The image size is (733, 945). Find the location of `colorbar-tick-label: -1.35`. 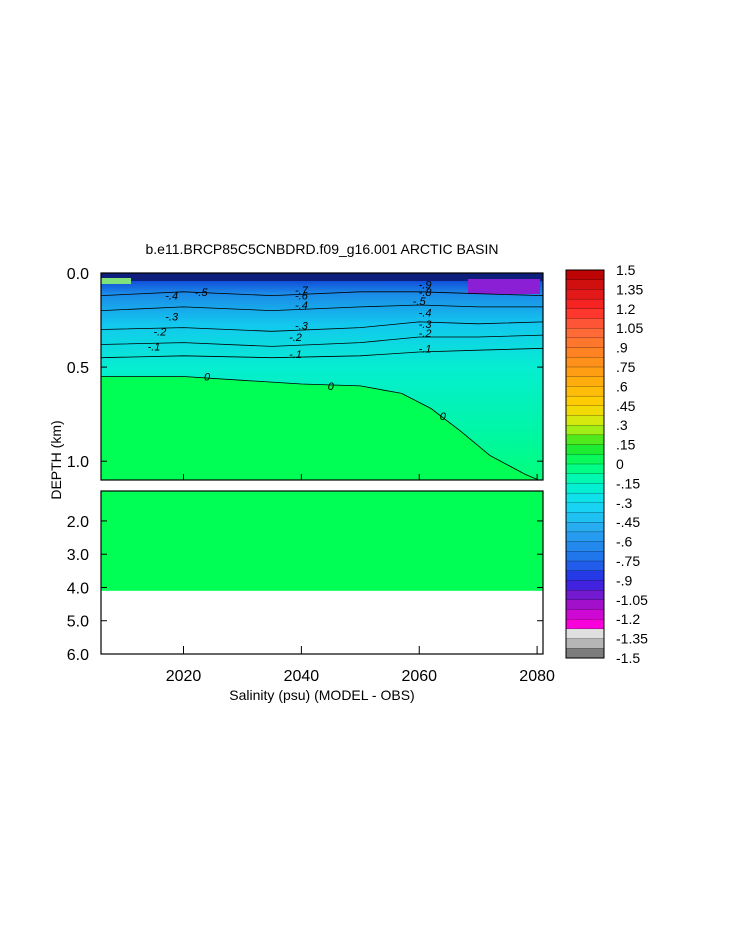

colorbar-tick-label: -1.35 is located at coordinates (632, 639).